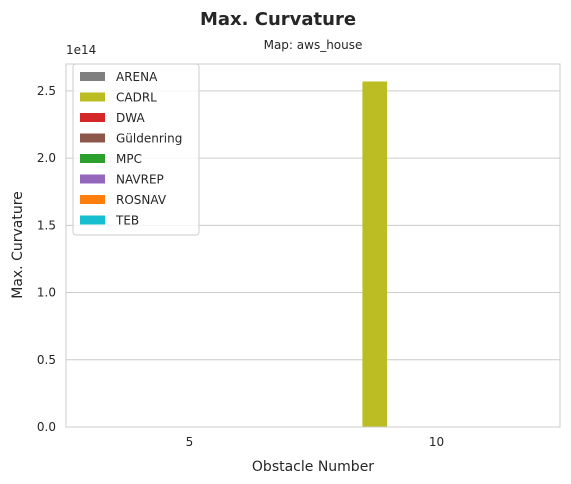  Describe the element at coordinates (436, 442) in the screenshot. I see `x-tick-label: 10` at that location.